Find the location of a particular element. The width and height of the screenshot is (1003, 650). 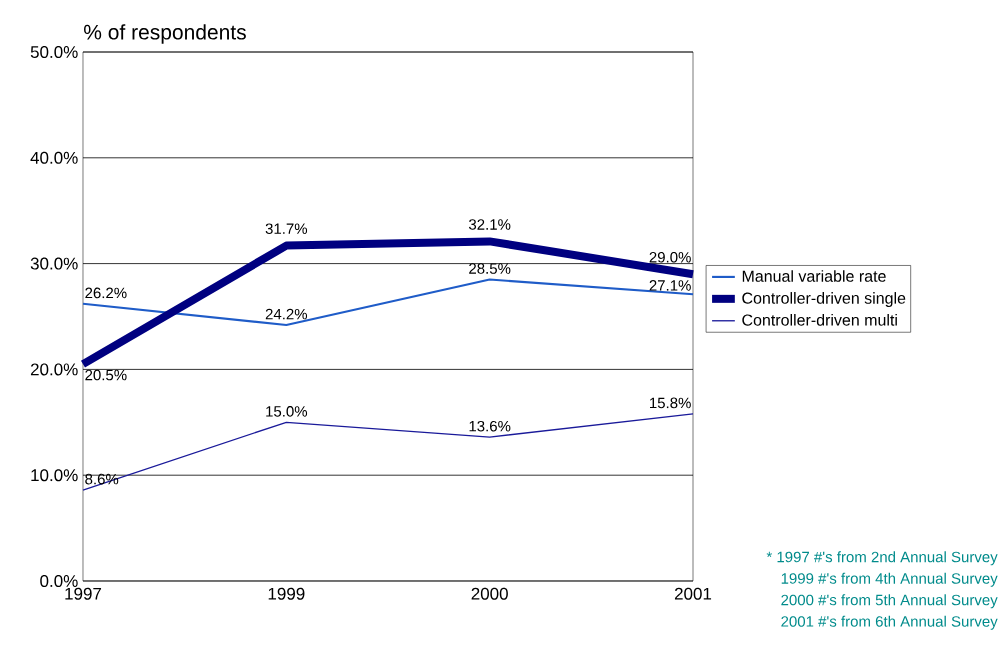

x-tick-label: 1999 is located at coordinates (286, 593).